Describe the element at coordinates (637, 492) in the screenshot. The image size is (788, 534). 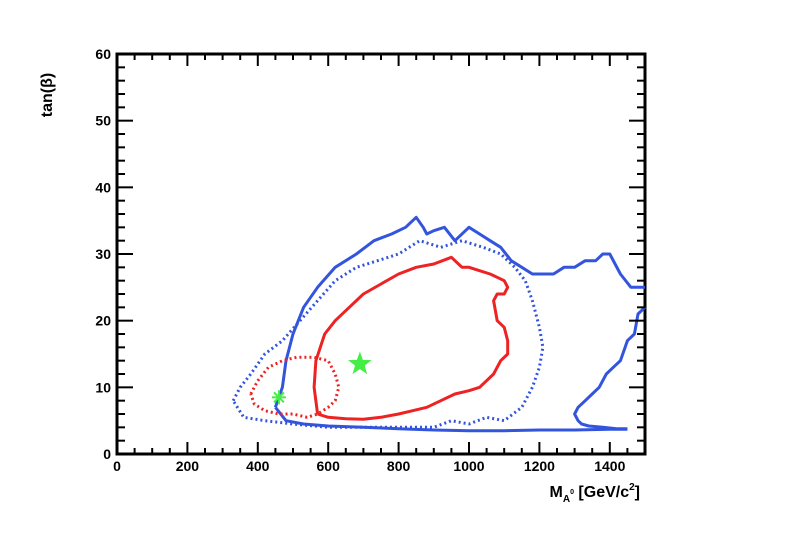
I see `x-axis-title-units-close: ]` at that location.